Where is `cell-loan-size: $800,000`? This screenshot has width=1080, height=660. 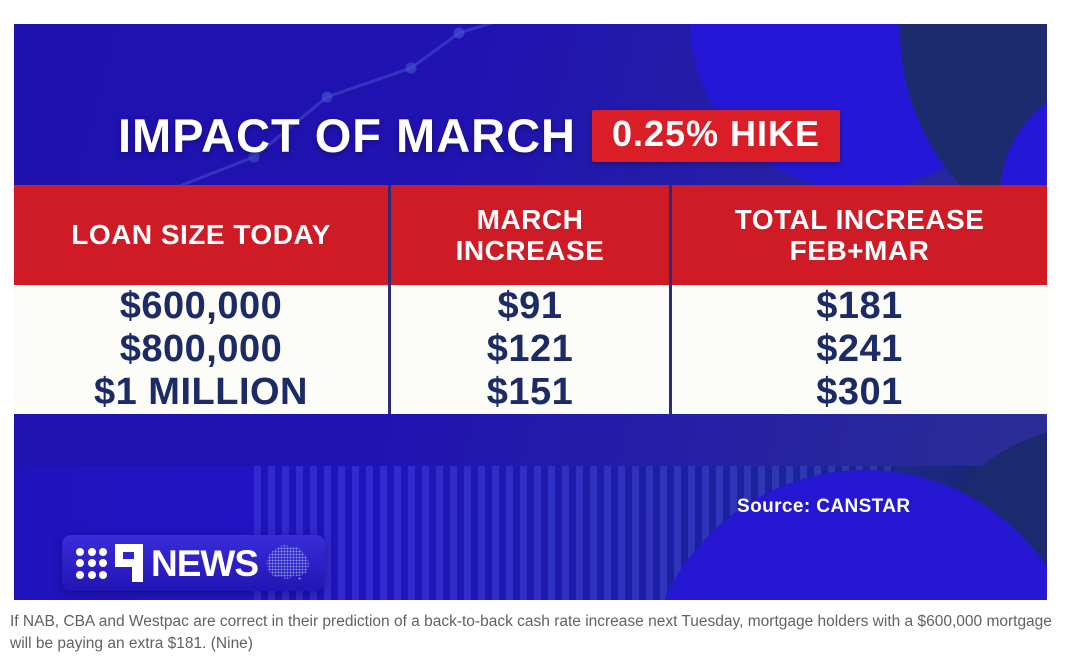
cell-loan-size: $800,000 is located at coordinates (201, 349).